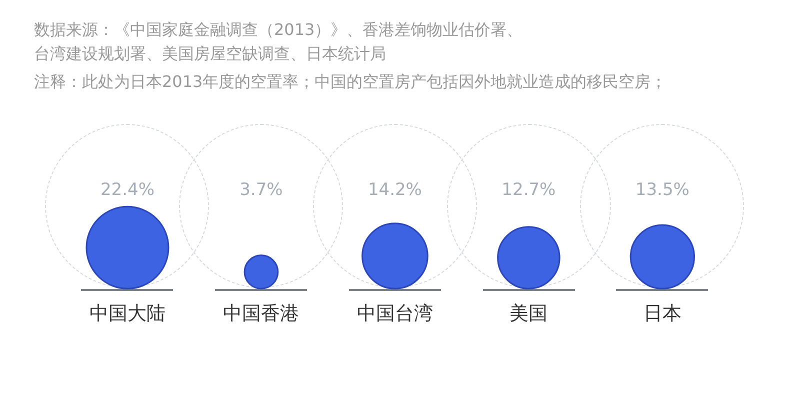  Describe the element at coordinates (394, 313) in the screenshot. I see `category-label: 中国台湾` at that location.